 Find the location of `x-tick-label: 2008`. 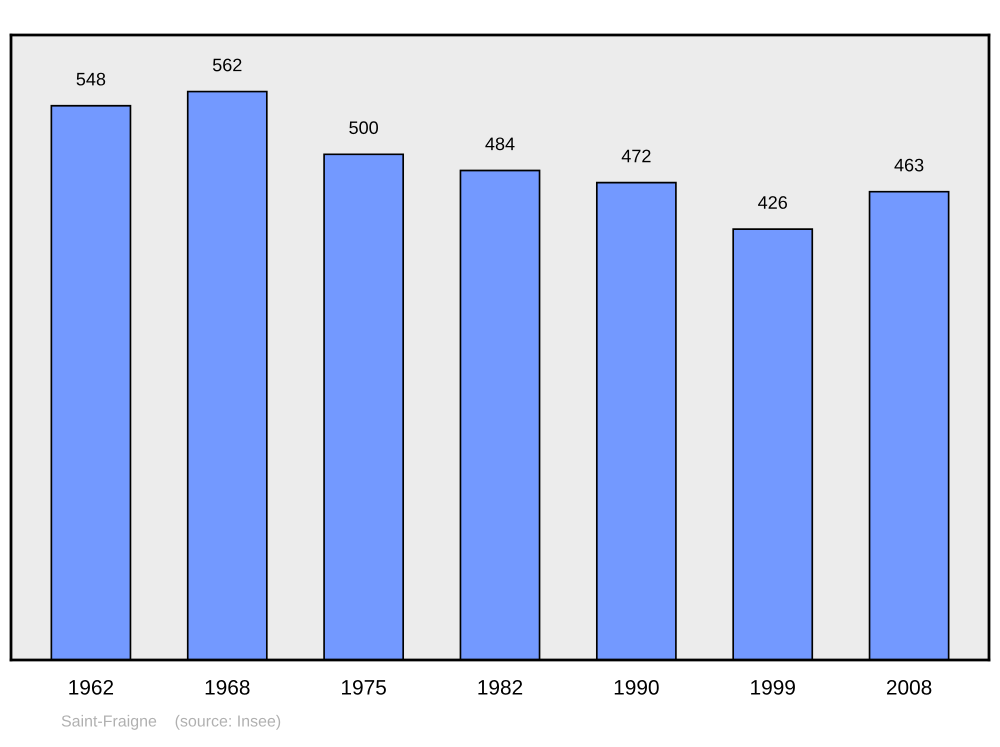

x-tick-label: 2008 is located at coordinates (909, 687).